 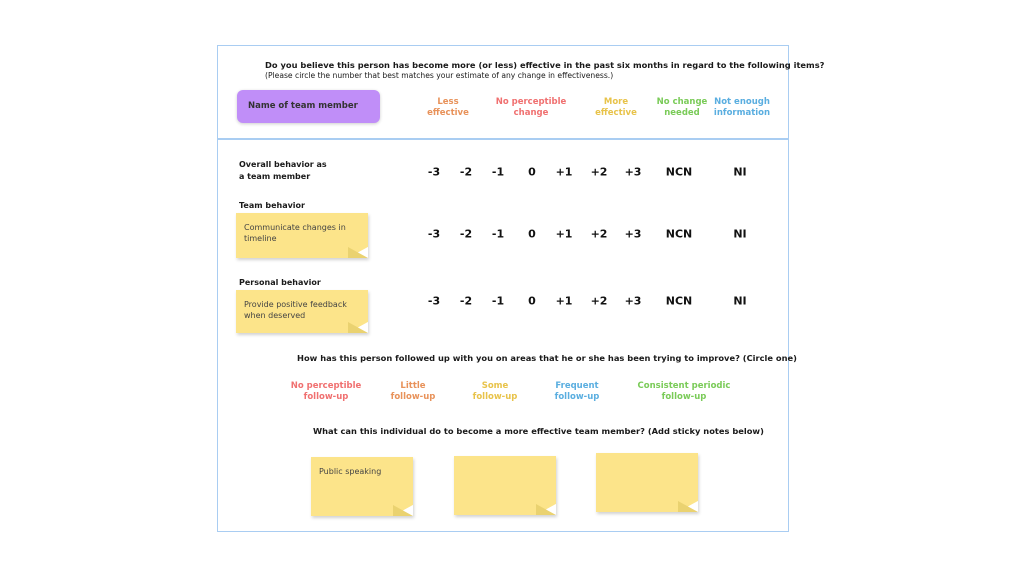 What do you see at coordinates (577, 391) in the screenshot?
I see `followup-option: Frequent follow-up` at bounding box center [577, 391].